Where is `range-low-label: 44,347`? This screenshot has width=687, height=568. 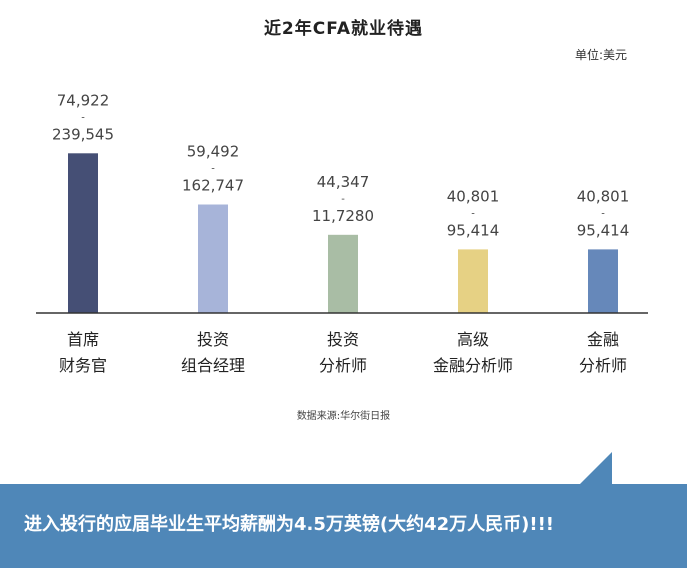
range-low-label: 44,347 is located at coordinates (343, 182).